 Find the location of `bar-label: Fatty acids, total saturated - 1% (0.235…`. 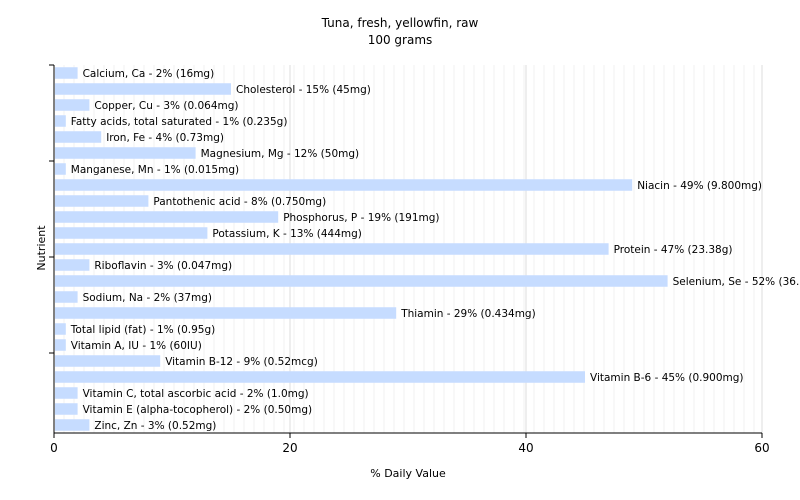

bar-label: Fatty acids, total saturated - 1% (0.235… is located at coordinates (179, 122).